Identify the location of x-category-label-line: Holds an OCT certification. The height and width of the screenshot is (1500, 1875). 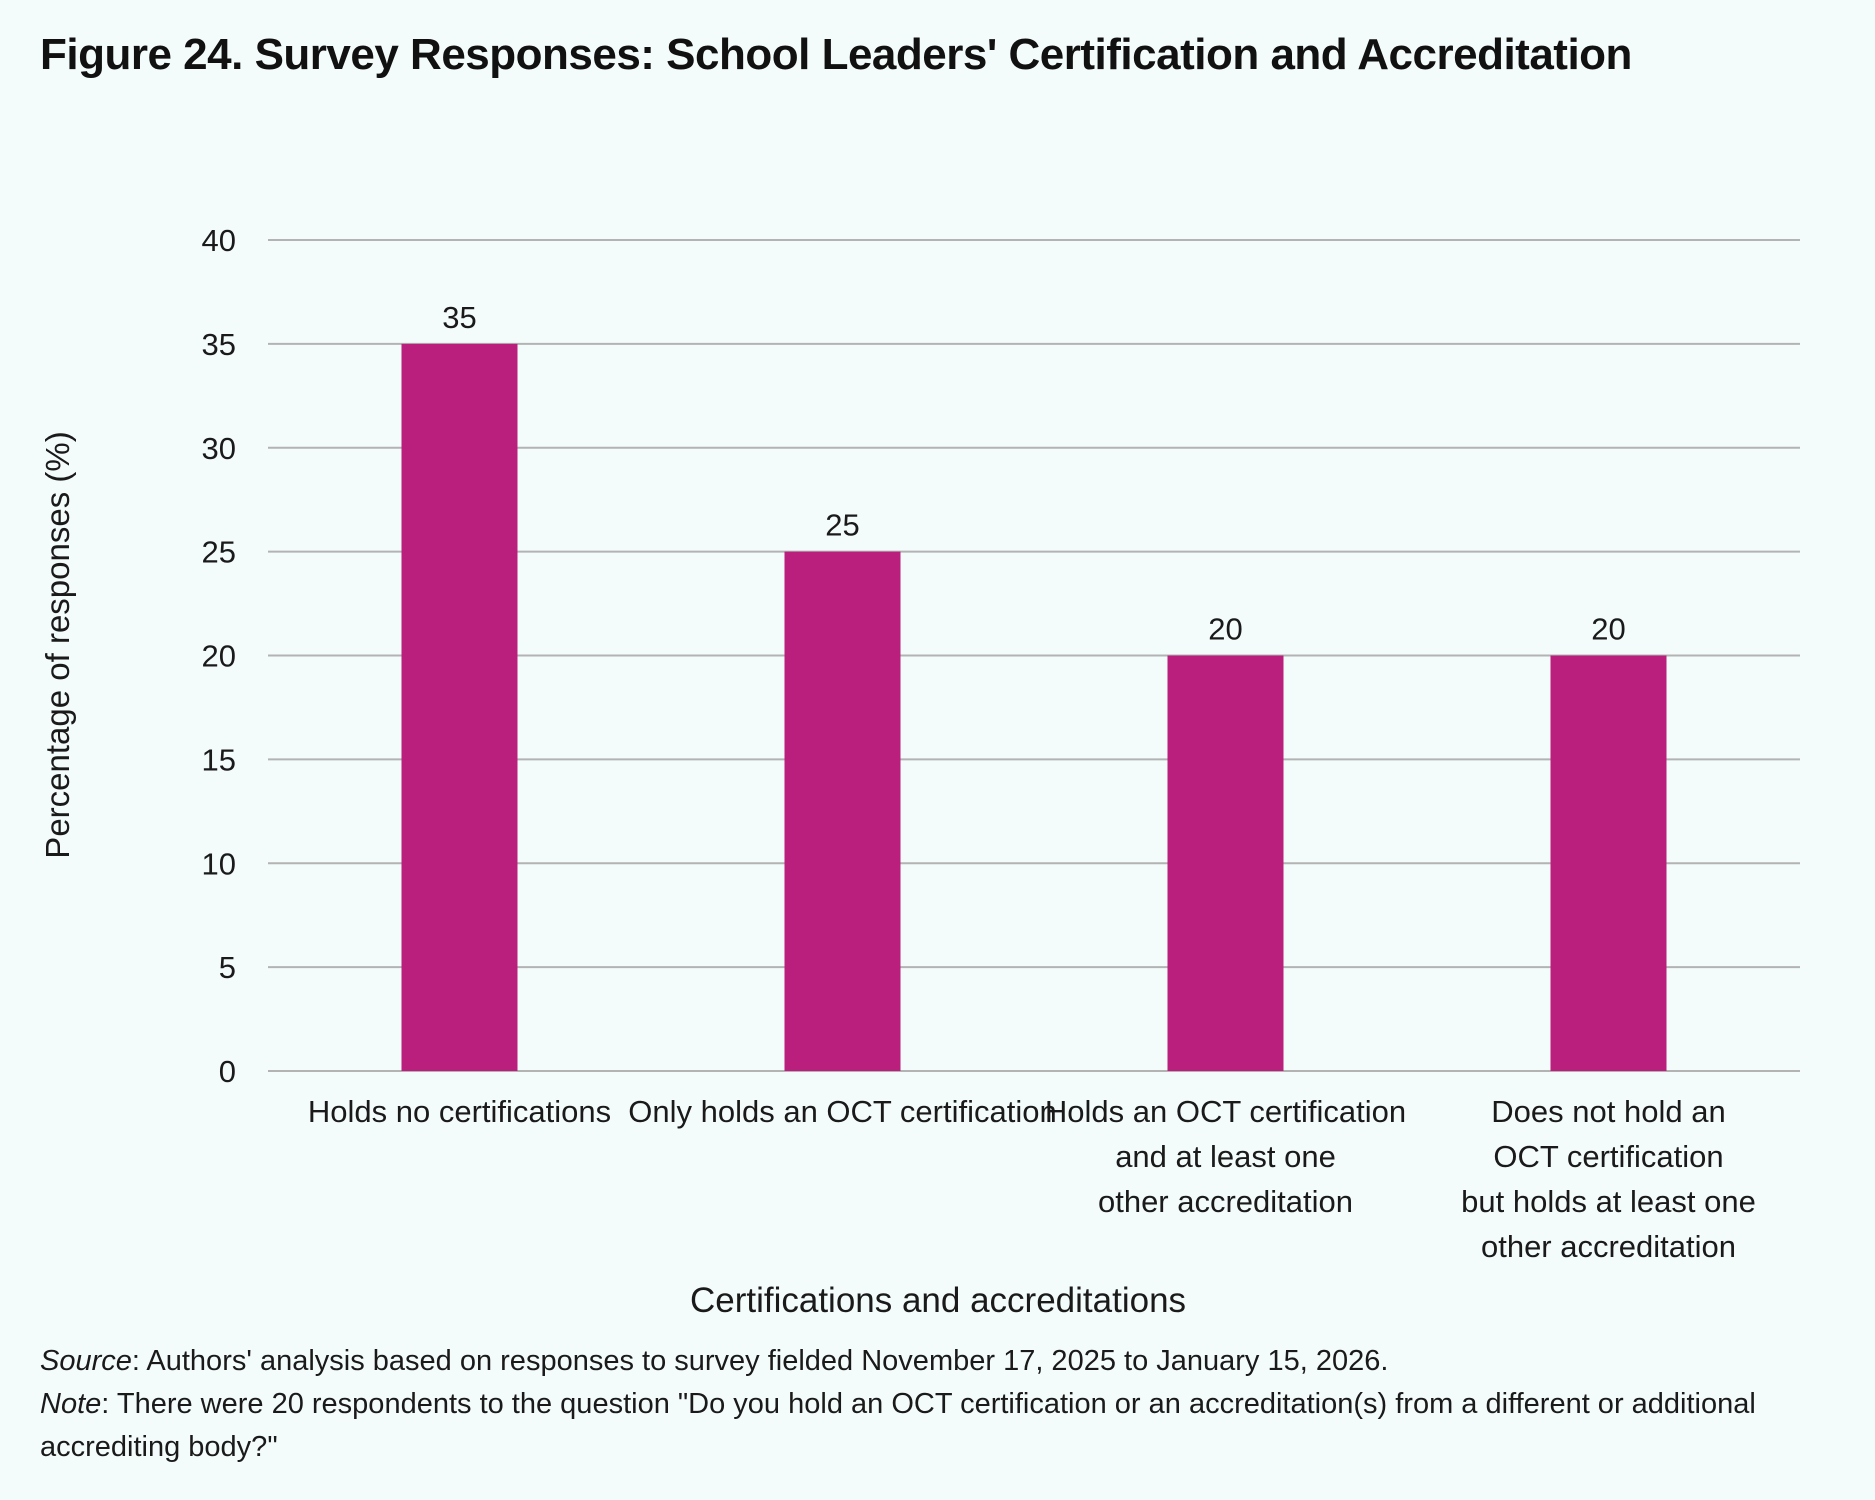
(1225, 1111).